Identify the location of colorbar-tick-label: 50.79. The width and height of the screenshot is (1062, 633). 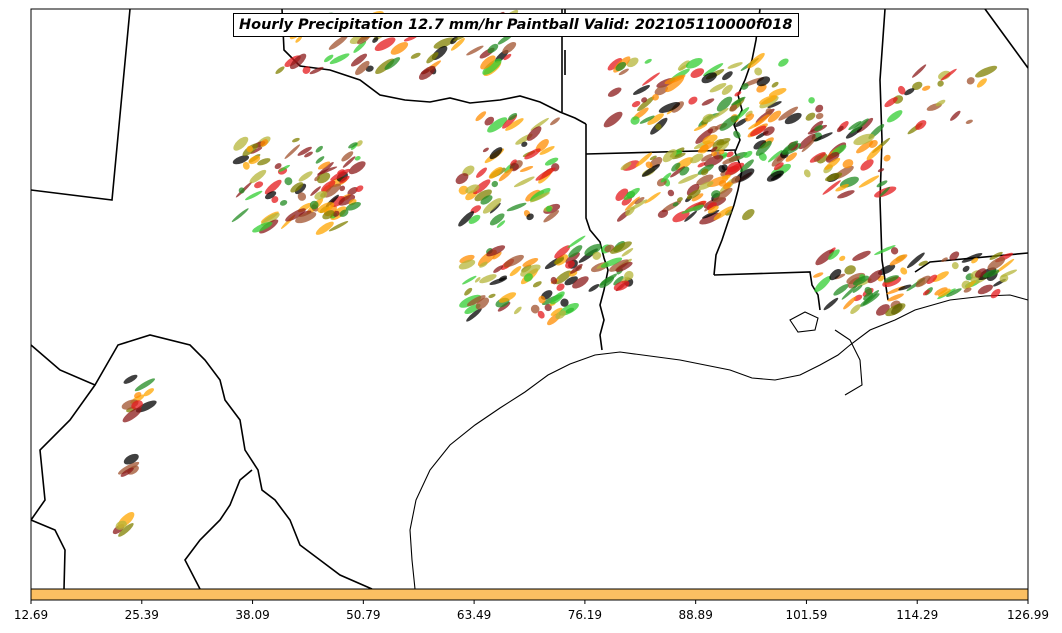
(363, 615).